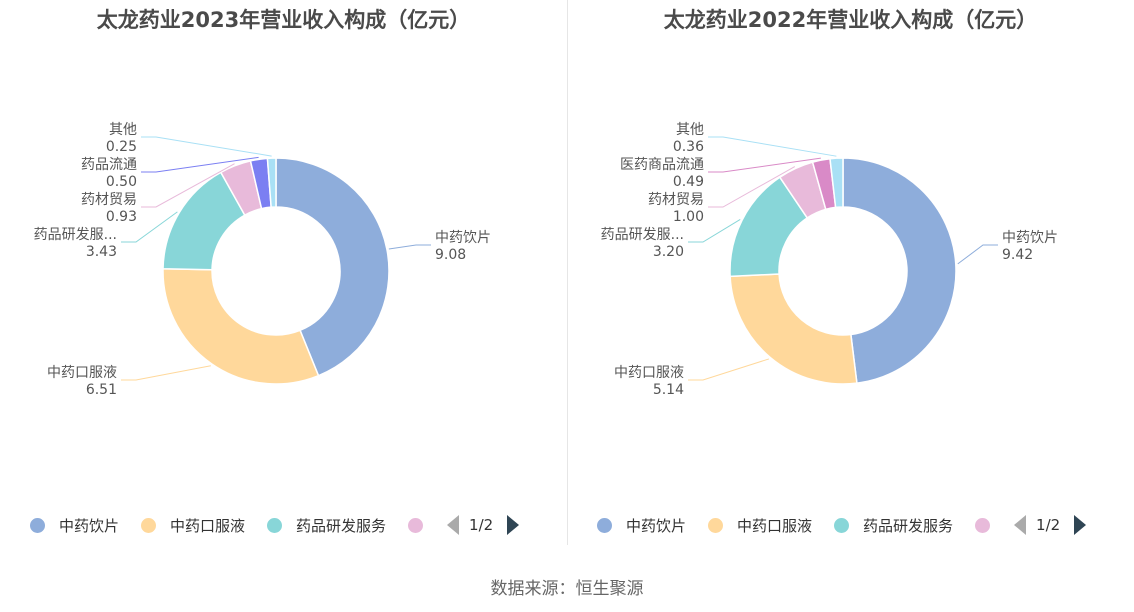 This screenshot has height=612, width=1134. What do you see at coordinates (121, 217) in the screenshot?
I see `slice-value-label: 0.93` at bounding box center [121, 217].